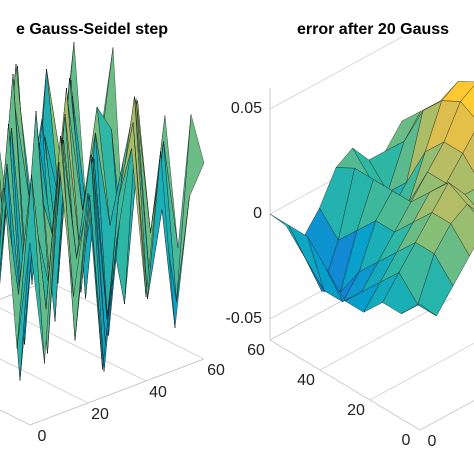 Image resolution: width=474 pixels, height=474 pixels. What do you see at coordinates (246, 108) in the screenshot?
I see `z-tick-label: 0.05` at bounding box center [246, 108].